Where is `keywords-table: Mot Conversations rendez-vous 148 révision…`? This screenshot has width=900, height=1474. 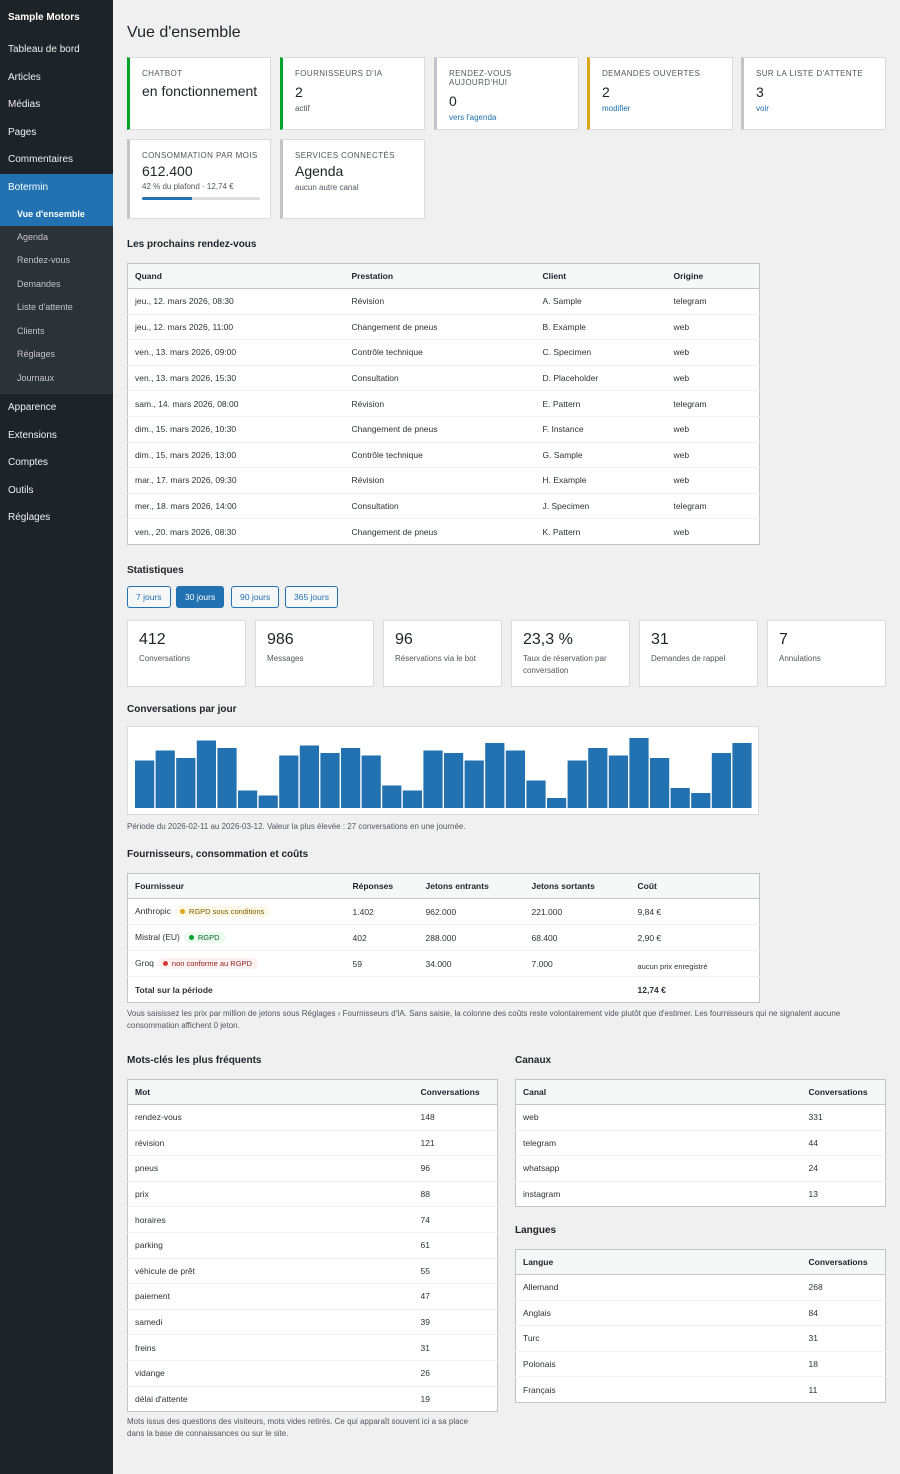
keywords-table: Mot Conversations rendez-vous 148 révision… is located at coordinates (312, 1246).